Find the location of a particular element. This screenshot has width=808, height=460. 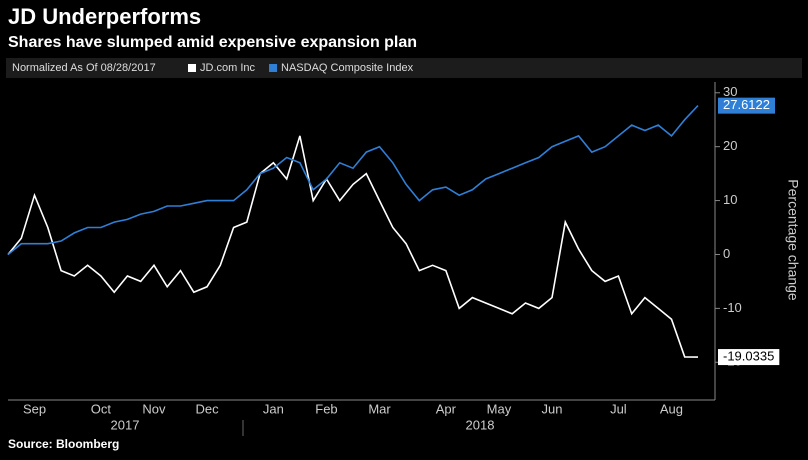

y-tick-label: 30 is located at coordinates (730, 91).